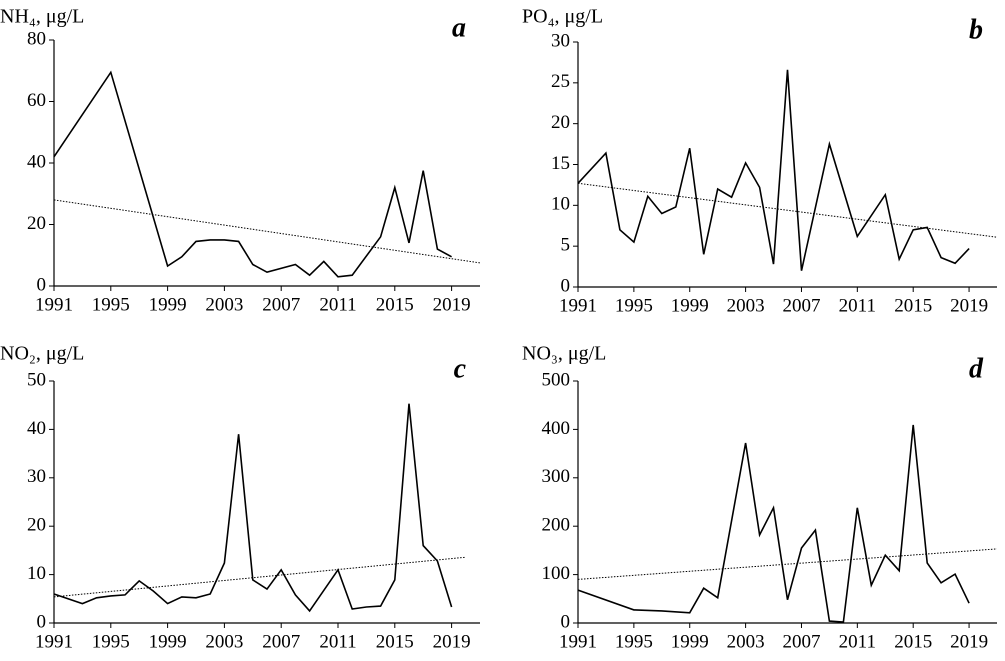 This screenshot has width=1005, height=661. Describe the element at coordinates (42, 354) in the screenshot. I see `panel-title: NO₂, μg/L` at that location.